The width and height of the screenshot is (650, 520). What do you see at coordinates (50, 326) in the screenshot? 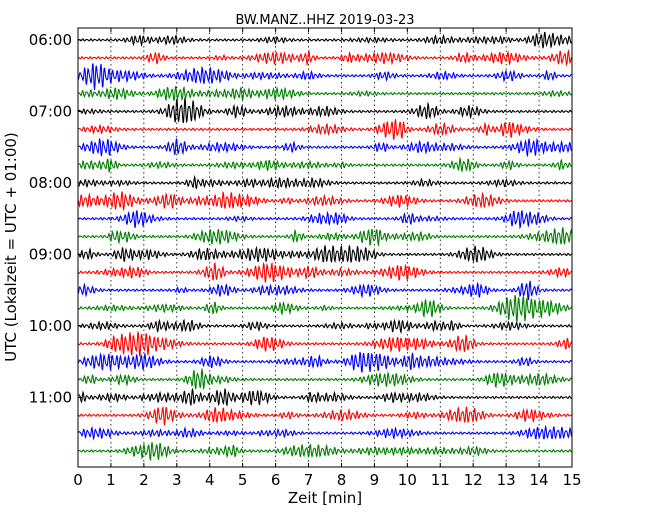
I see `y-tick-label: 10:00` at bounding box center [50, 326].